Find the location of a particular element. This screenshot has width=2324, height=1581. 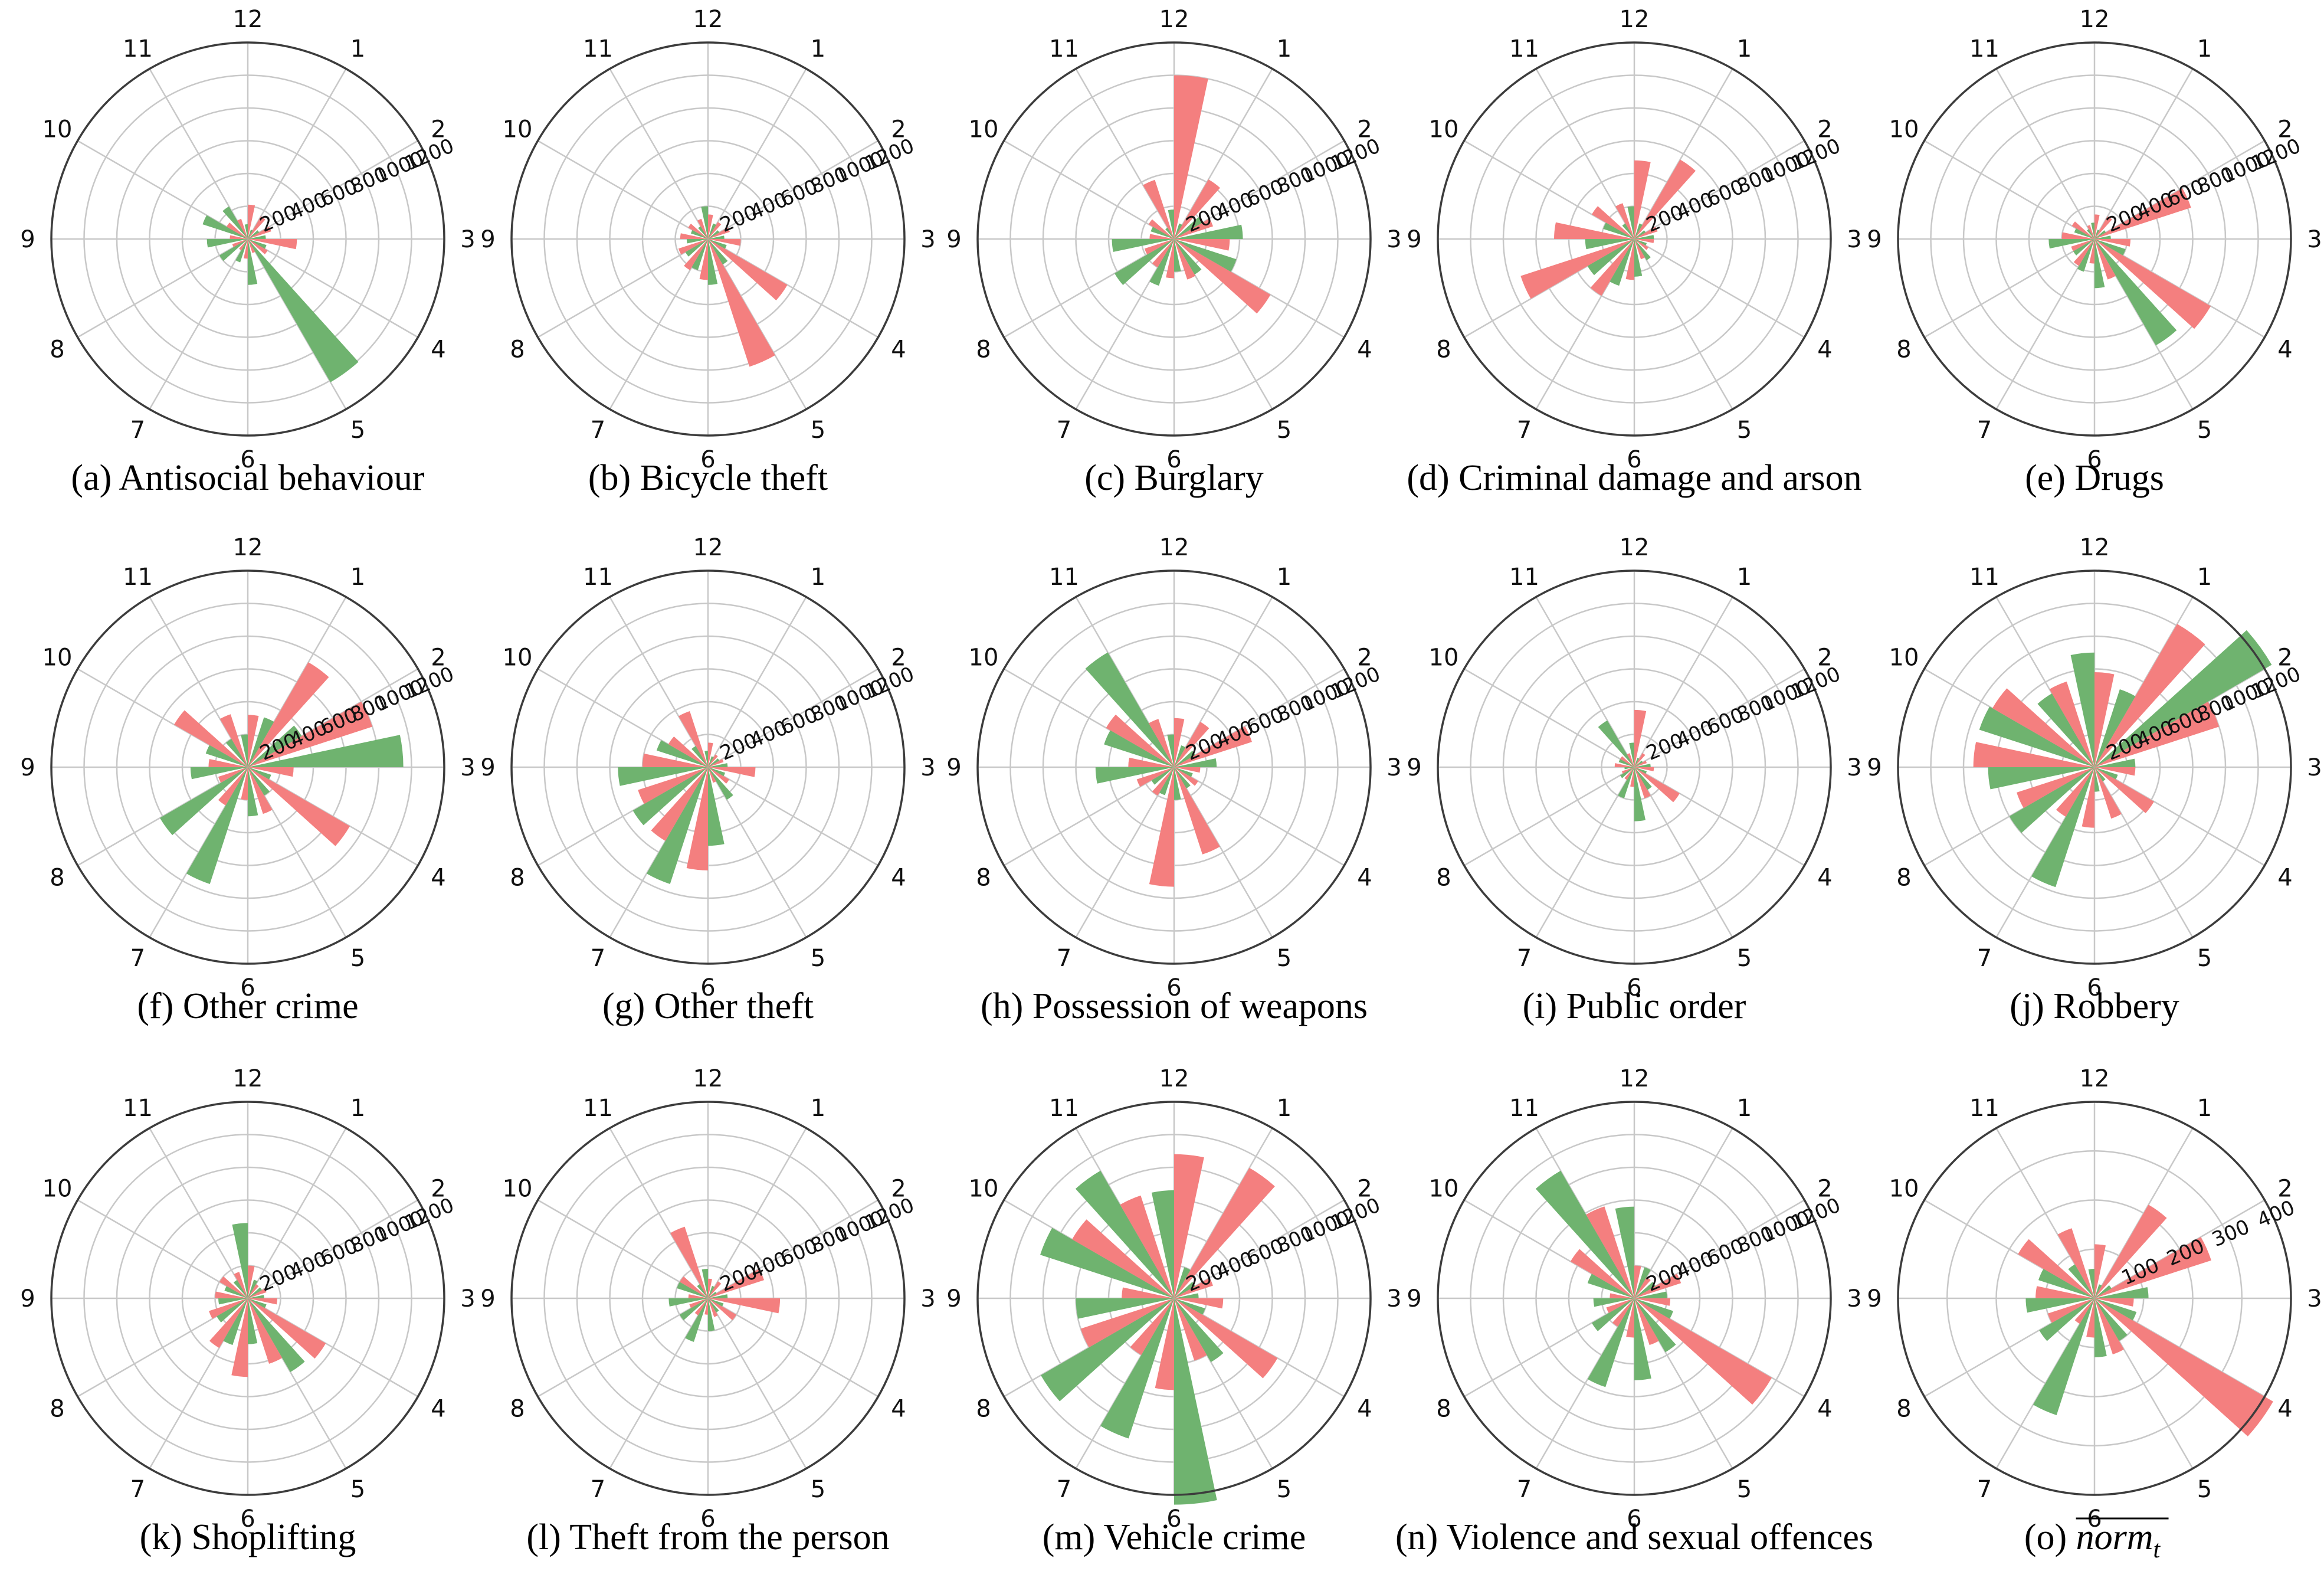

panel-caption: (h) Possession of weapons is located at coordinates (1174, 1006).